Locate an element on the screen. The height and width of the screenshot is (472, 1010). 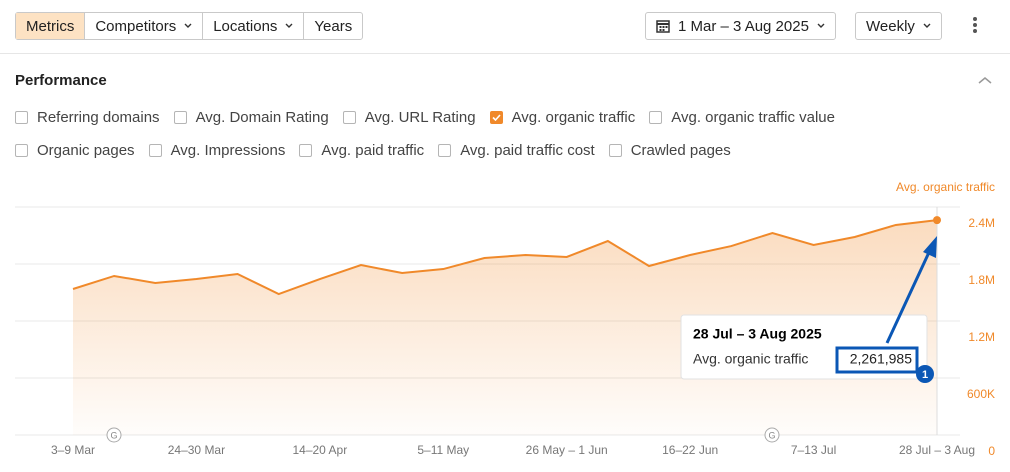
x-tick-label: 7–13 Jul is located at coordinates (813, 450).